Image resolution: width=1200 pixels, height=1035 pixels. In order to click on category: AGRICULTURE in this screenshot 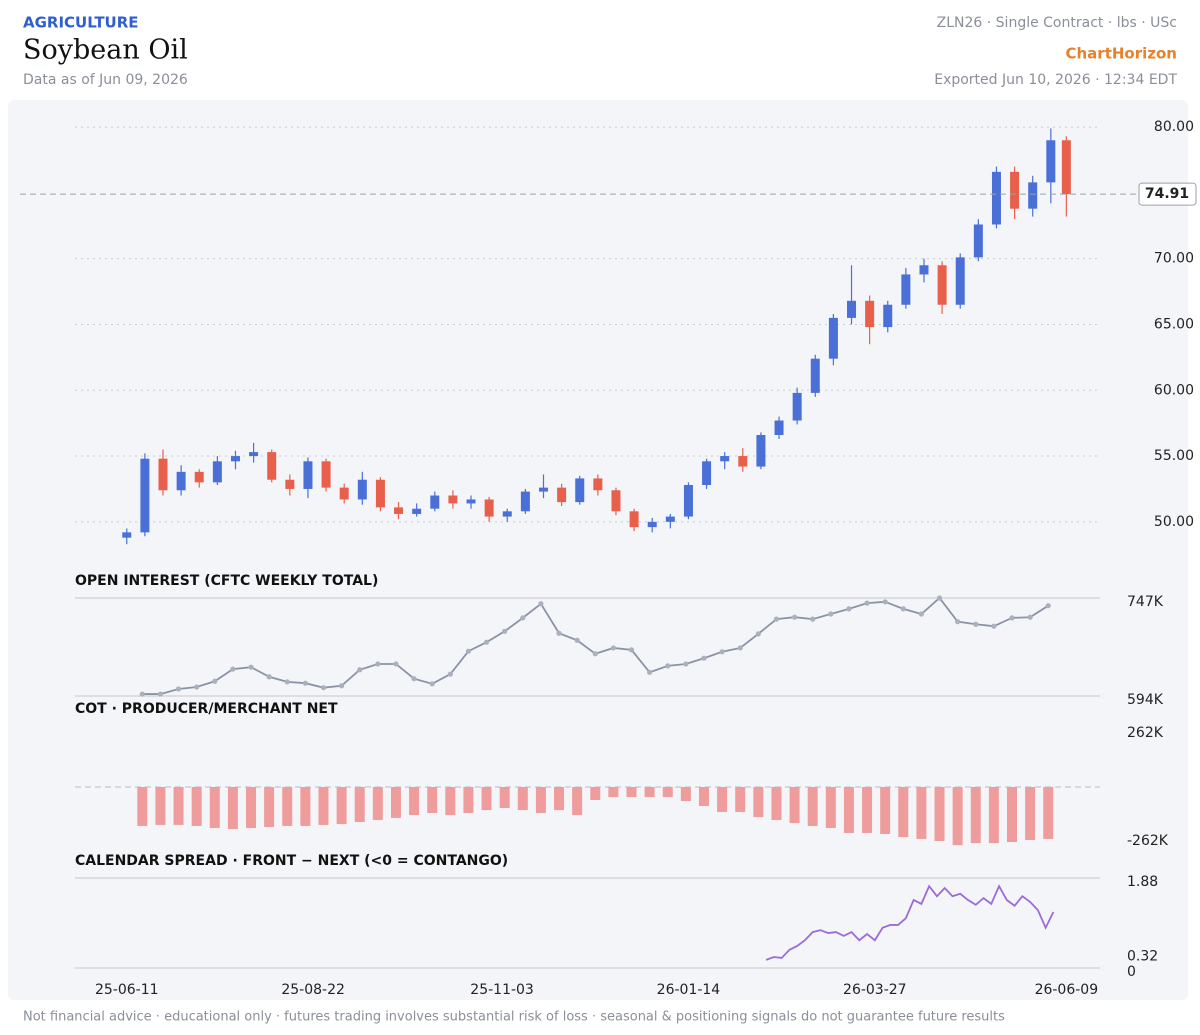, I will do `click(81, 23)`.